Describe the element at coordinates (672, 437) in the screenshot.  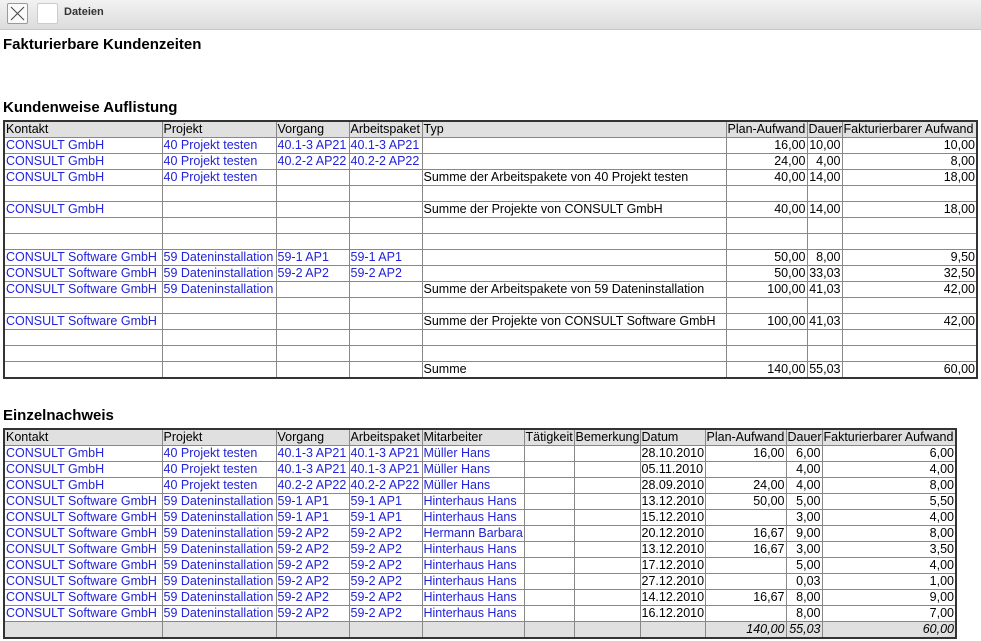
I see `column-header: Datum` at that location.